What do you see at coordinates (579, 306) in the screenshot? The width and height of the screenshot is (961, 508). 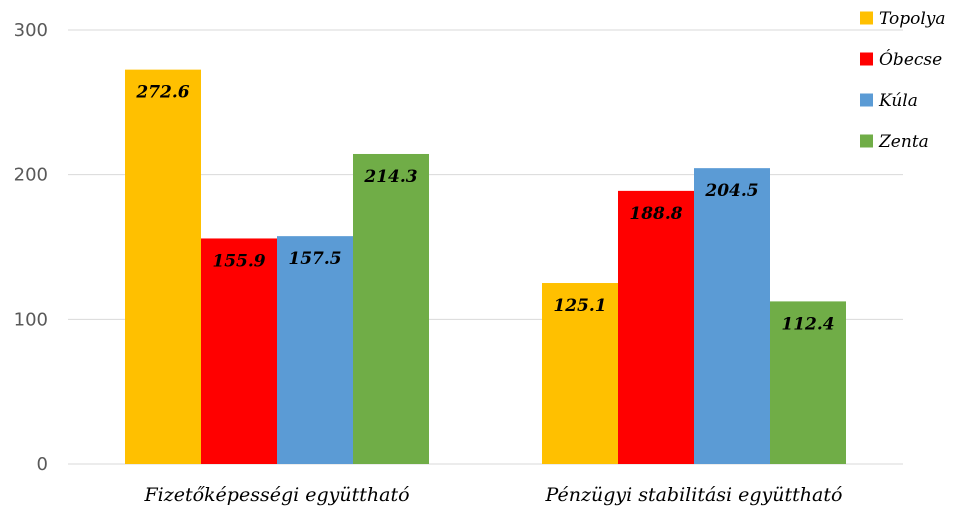 I see `data-label-topolya-2: 125.1` at bounding box center [579, 306].